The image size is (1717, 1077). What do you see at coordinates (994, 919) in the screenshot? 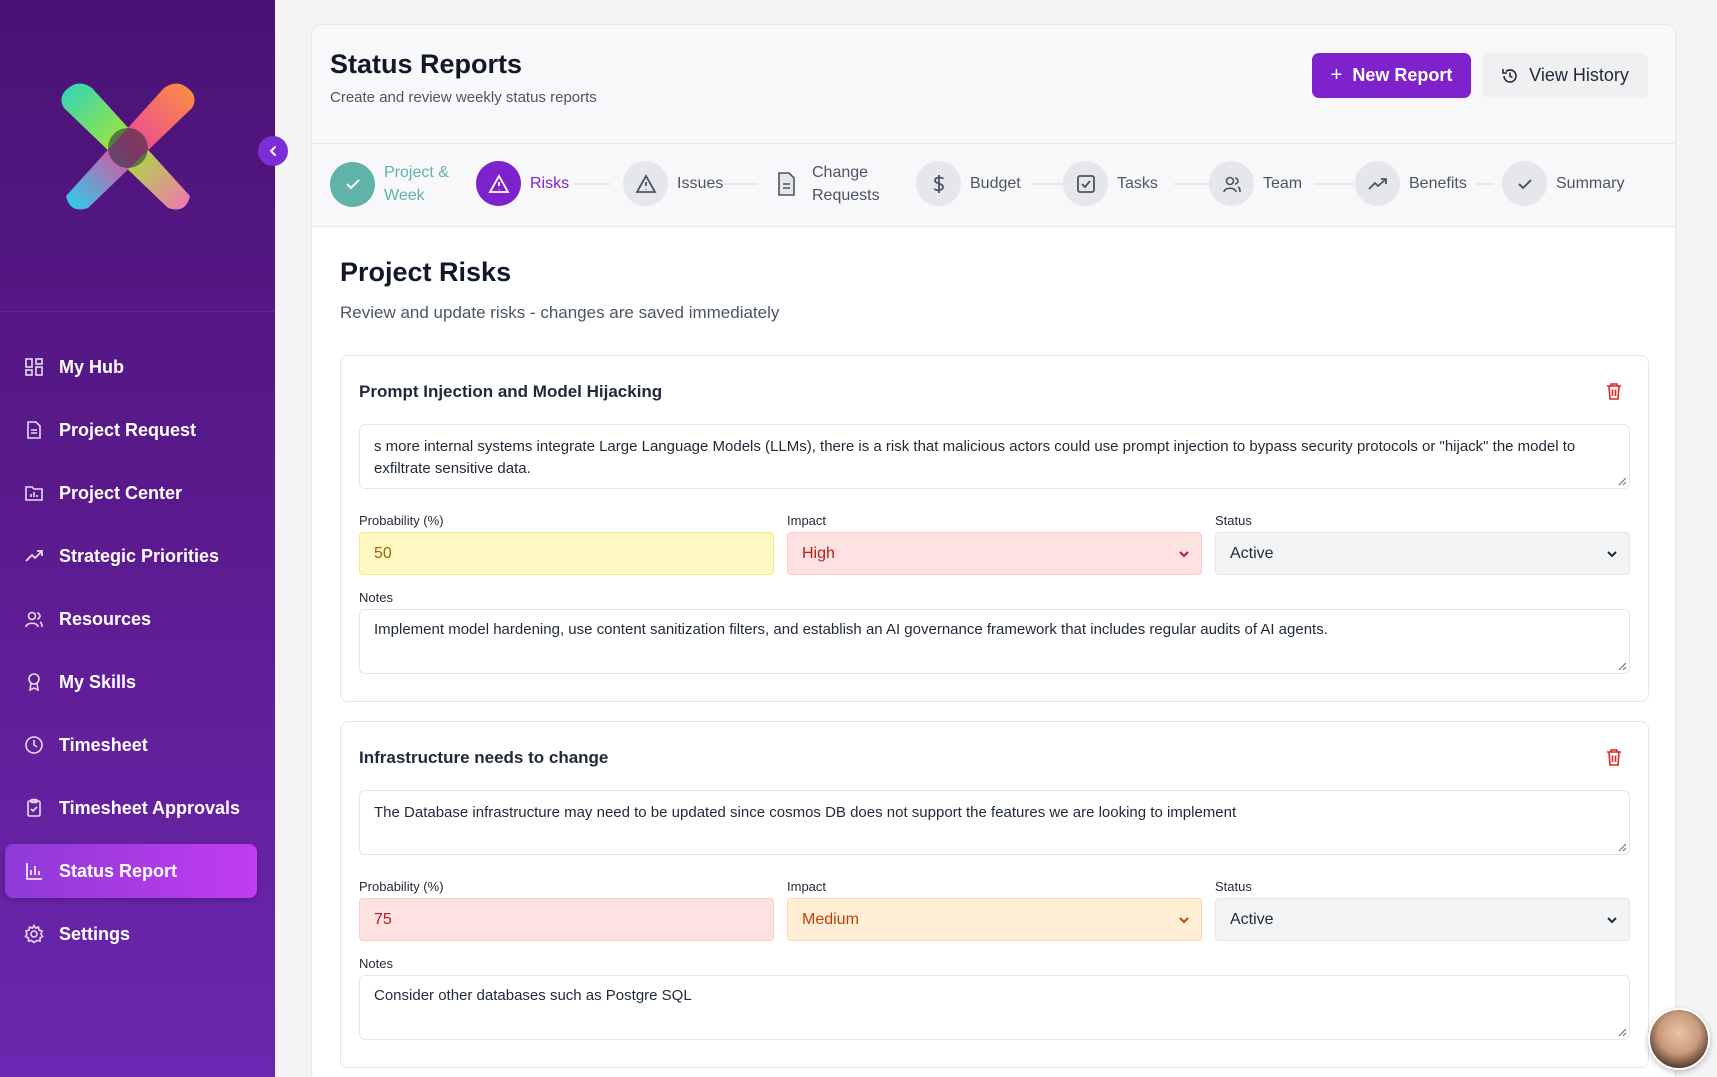
I see `impact-select: Medium` at bounding box center [994, 919].